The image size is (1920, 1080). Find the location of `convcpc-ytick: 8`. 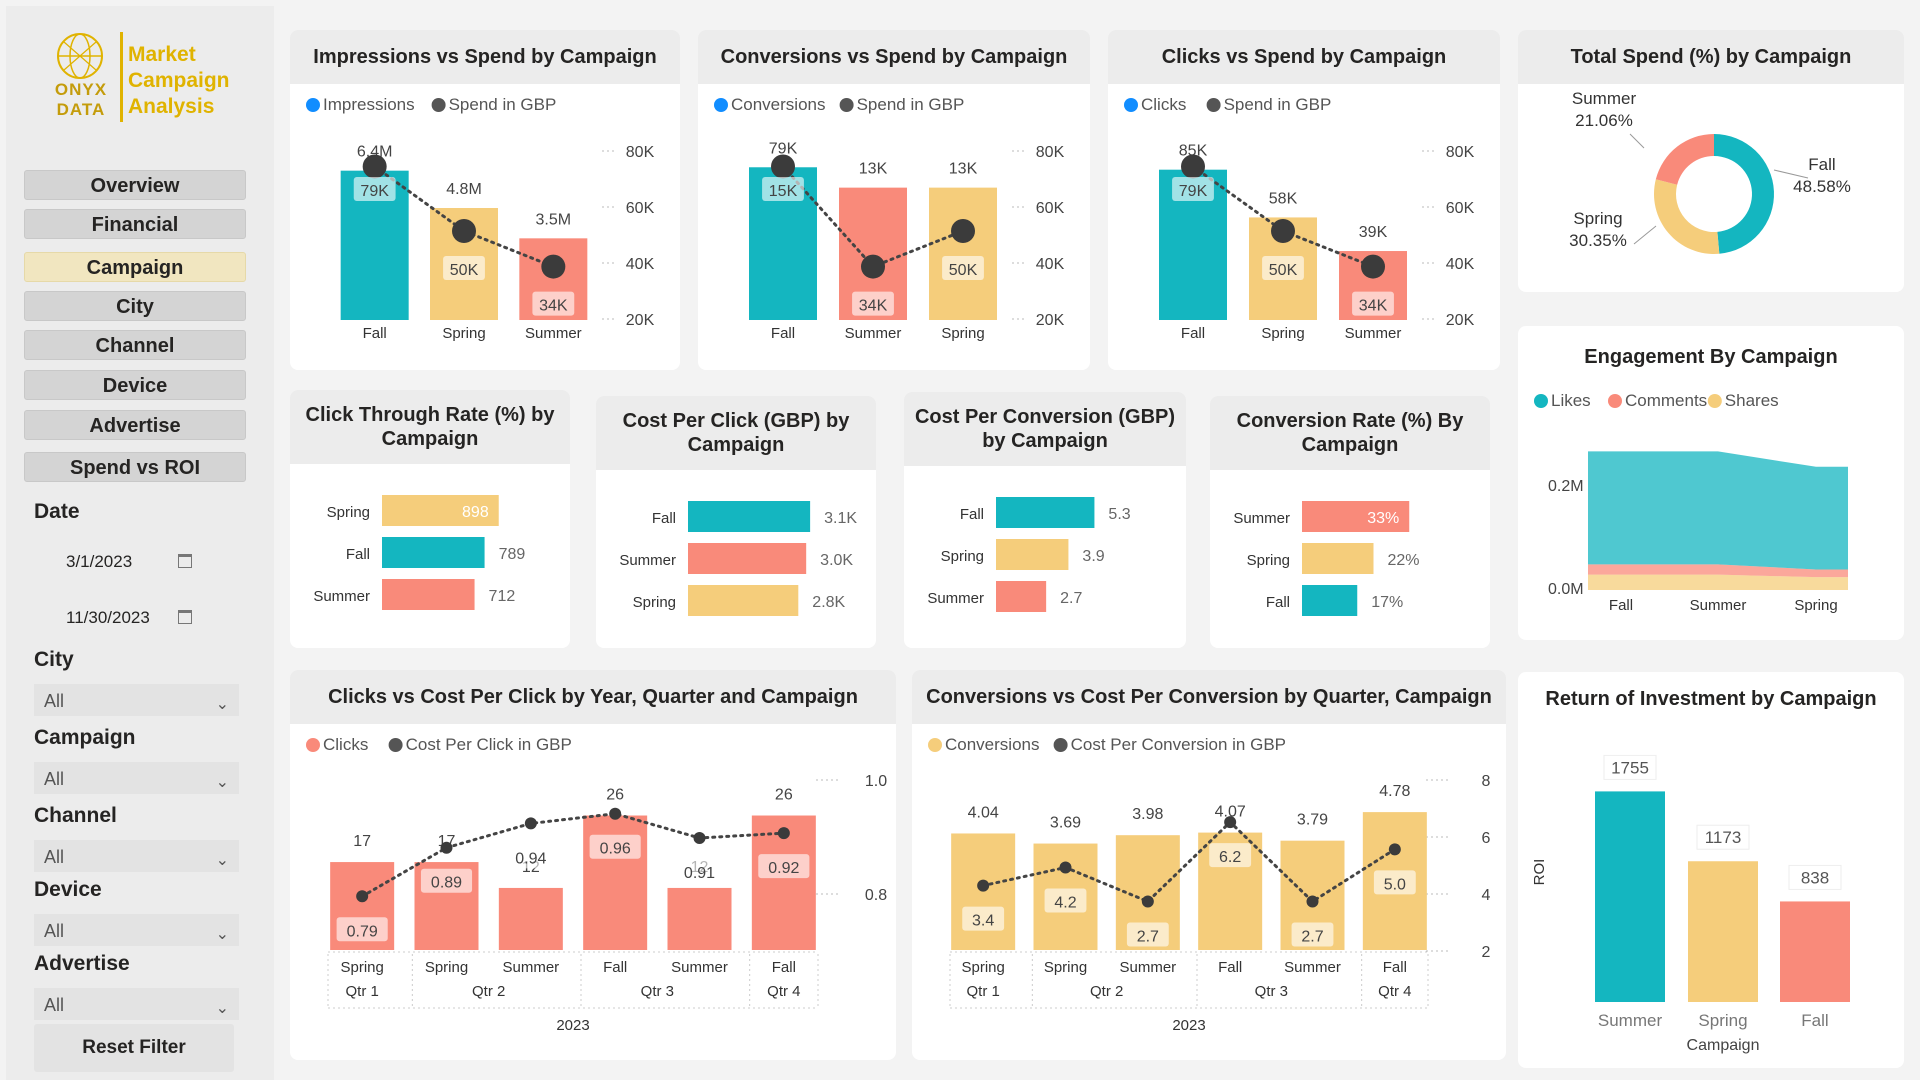

convcpc-ytick: 8 is located at coordinates (1486, 781).